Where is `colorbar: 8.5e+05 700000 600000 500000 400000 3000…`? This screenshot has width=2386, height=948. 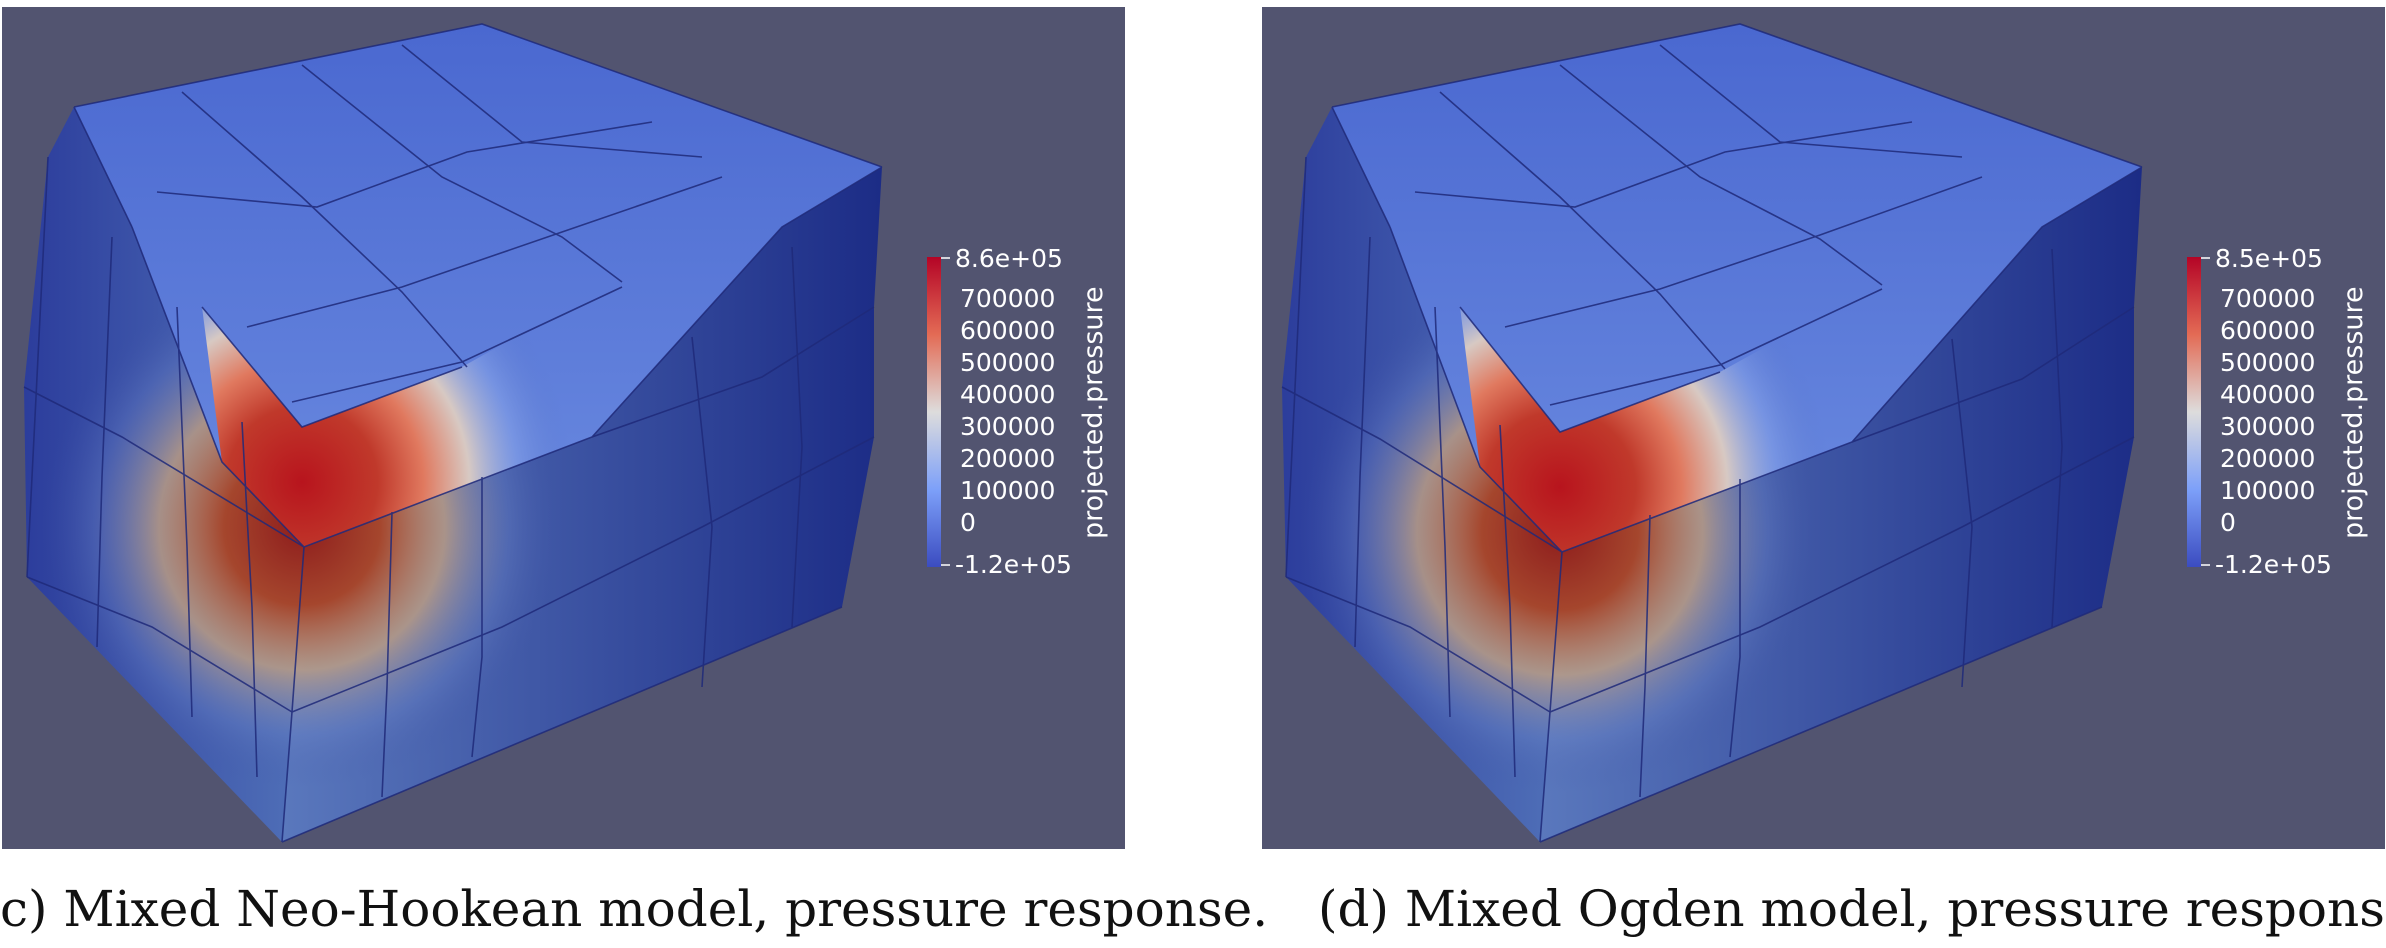 colorbar: 8.5e+05 700000 600000 500000 400000 3000… is located at coordinates (2278, 411).